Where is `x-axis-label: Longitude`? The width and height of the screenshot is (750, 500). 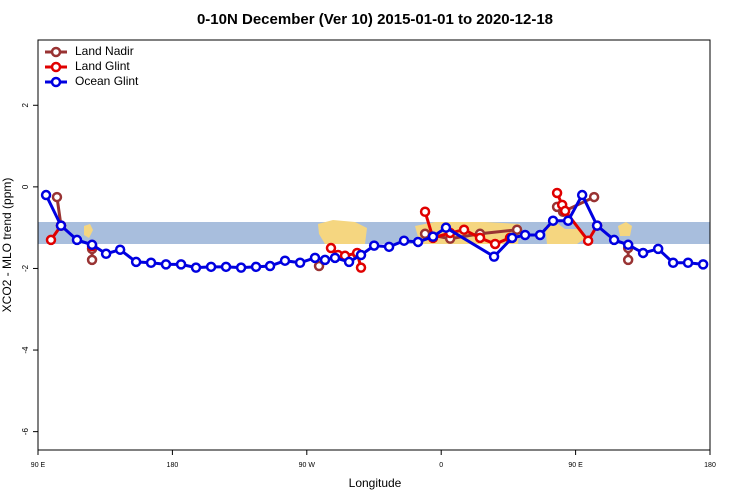 x-axis-label: Longitude is located at coordinates (375, 483).